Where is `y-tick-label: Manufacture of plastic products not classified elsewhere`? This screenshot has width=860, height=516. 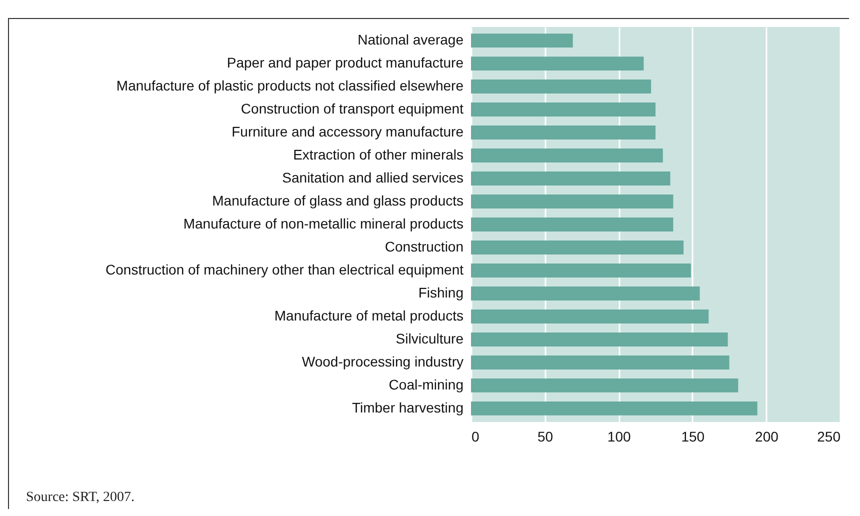
y-tick-label: Manufacture of plastic products not classified elsewhere is located at coordinates (290, 86).